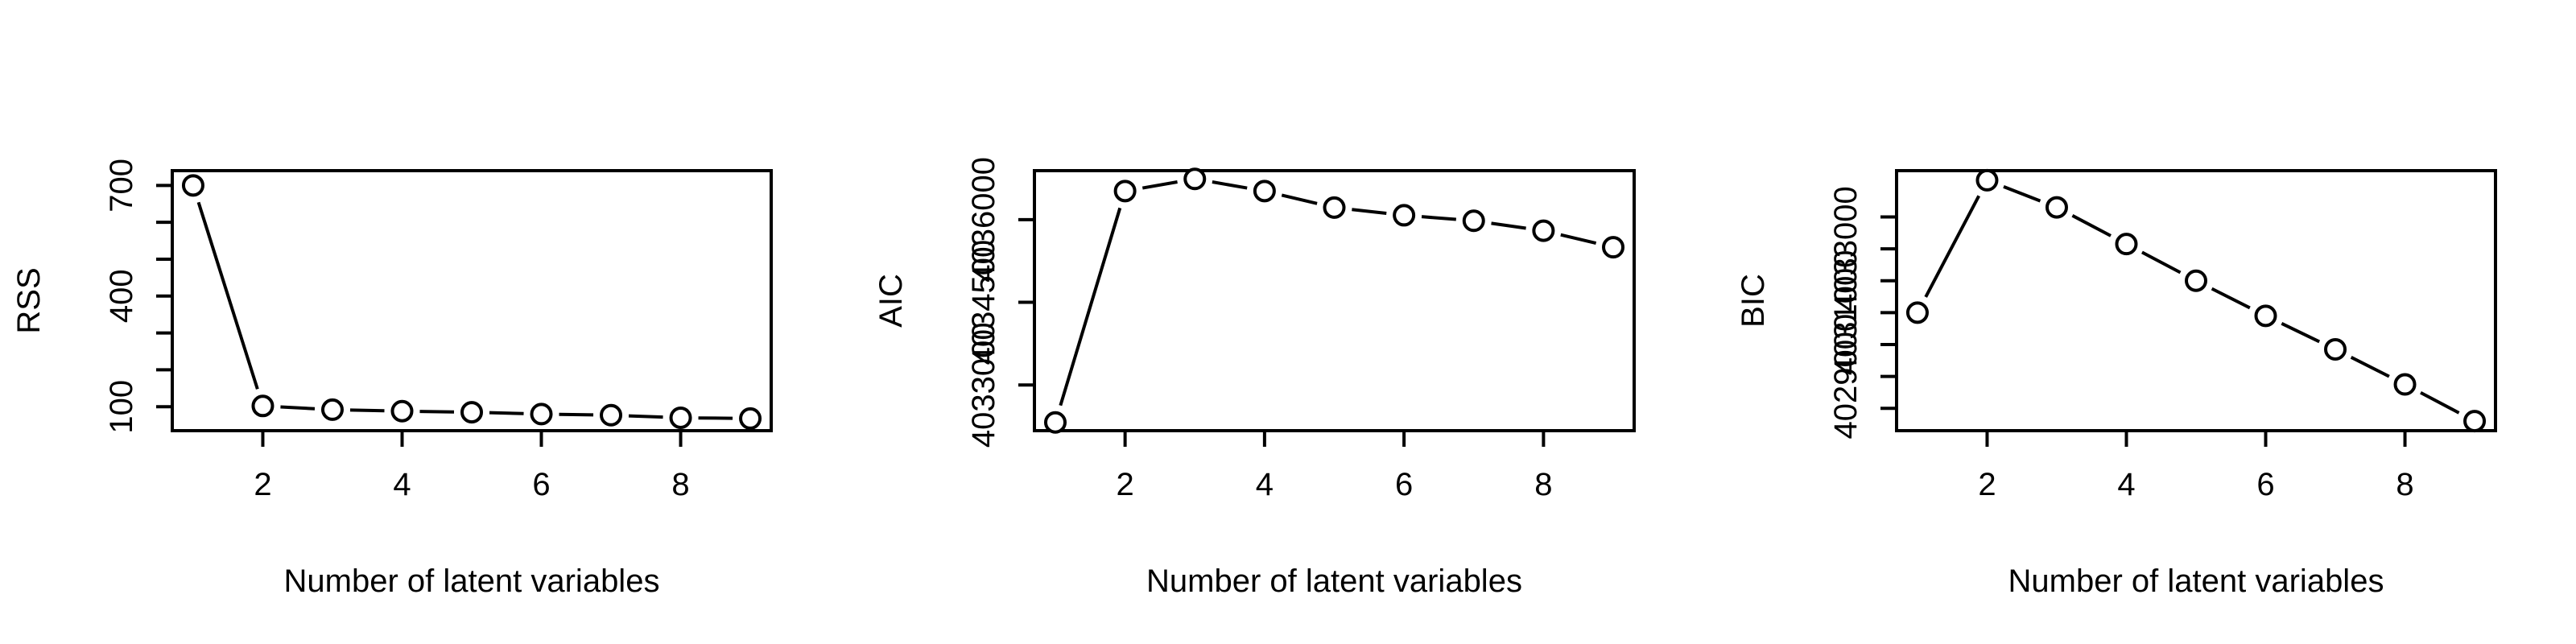 The height and width of the screenshot is (644, 2576). What do you see at coordinates (983, 302) in the screenshot?
I see `aic-y-tick-label: 4034500` at bounding box center [983, 302].